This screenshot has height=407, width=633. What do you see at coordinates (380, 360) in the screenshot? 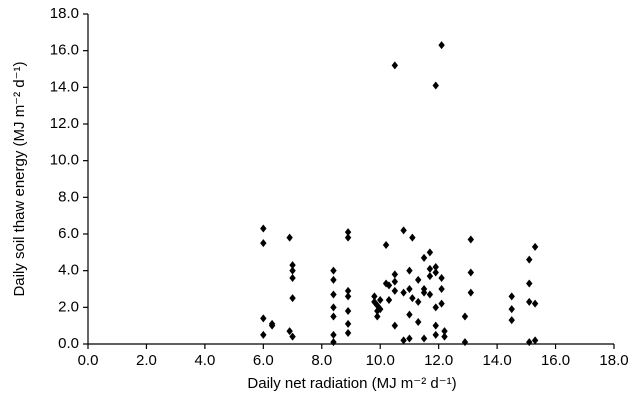
I see `x-tick-label: 10.0` at bounding box center [380, 360].